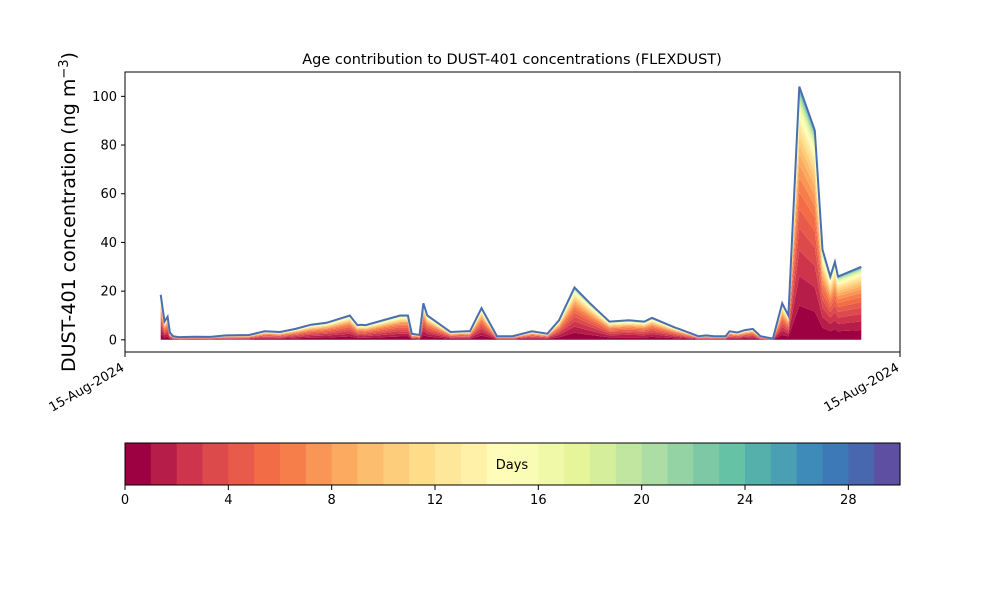 This screenshot has width=1000, height=600. Describe the element at coordinates (108, 243) in the screenshot. I see `y-tick-label: 40` at that location.